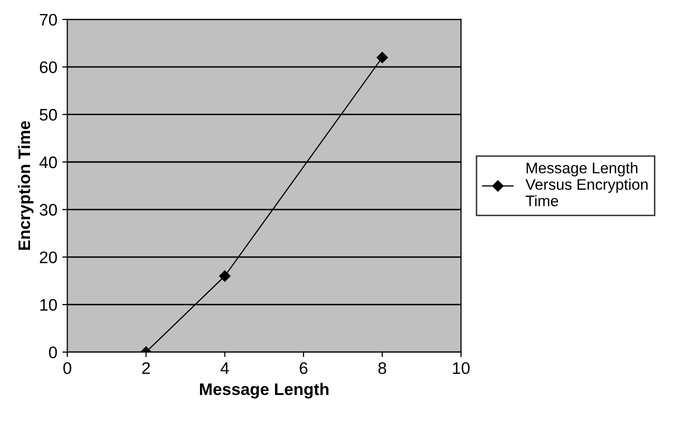 The height and width of the screenshot is (432, 673). Describe the element at coordinates (48, 162) in the screenshot. I see `y-tick-label: 40` at that location.